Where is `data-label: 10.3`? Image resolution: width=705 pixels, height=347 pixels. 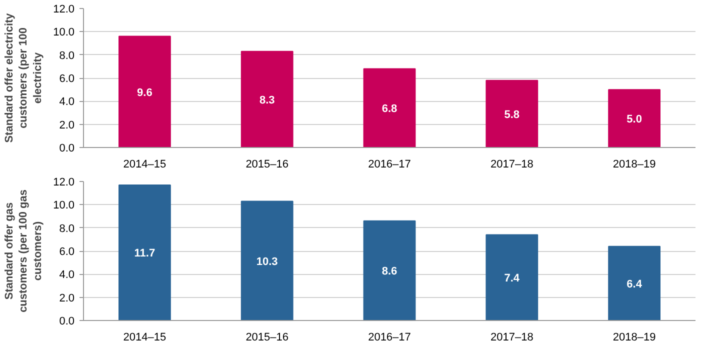 data-label: 10.3 is located at coordinates (267, 262).